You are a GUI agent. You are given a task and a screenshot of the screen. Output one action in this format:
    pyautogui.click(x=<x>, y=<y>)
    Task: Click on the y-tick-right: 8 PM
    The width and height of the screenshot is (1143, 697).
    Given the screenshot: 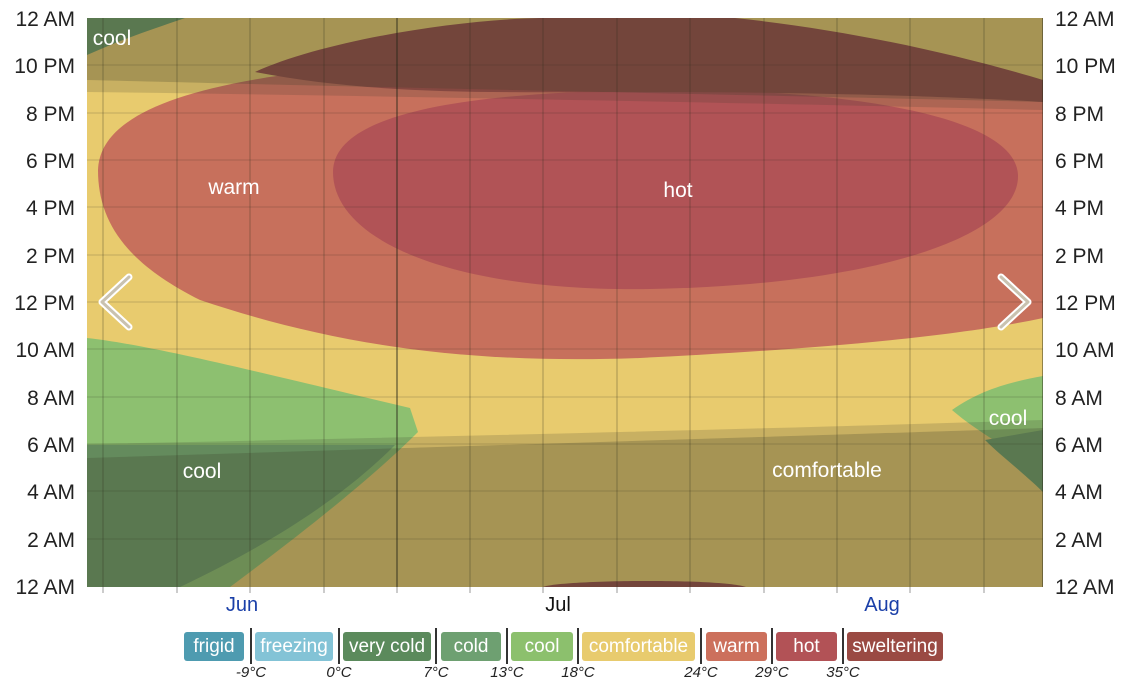 What is the action you would take?
    pyautogui.click(x=1079, y=114)
    